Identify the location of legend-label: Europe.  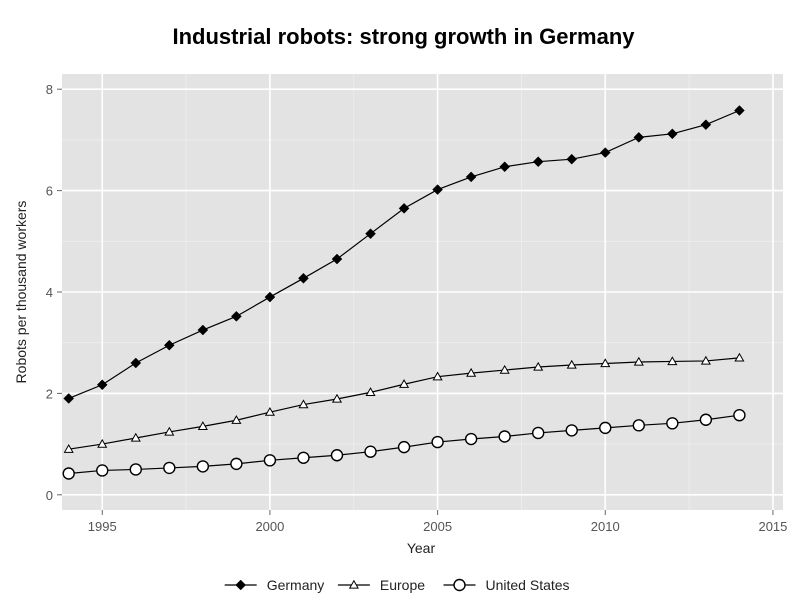
(402, 585).